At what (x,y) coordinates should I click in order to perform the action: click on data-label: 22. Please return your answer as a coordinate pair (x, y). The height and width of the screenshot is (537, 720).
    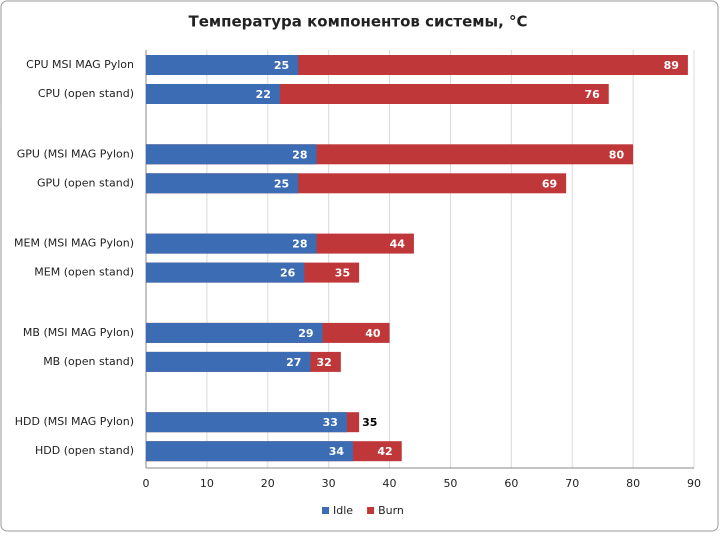
    Looking at the image, I should click on (263, 94).